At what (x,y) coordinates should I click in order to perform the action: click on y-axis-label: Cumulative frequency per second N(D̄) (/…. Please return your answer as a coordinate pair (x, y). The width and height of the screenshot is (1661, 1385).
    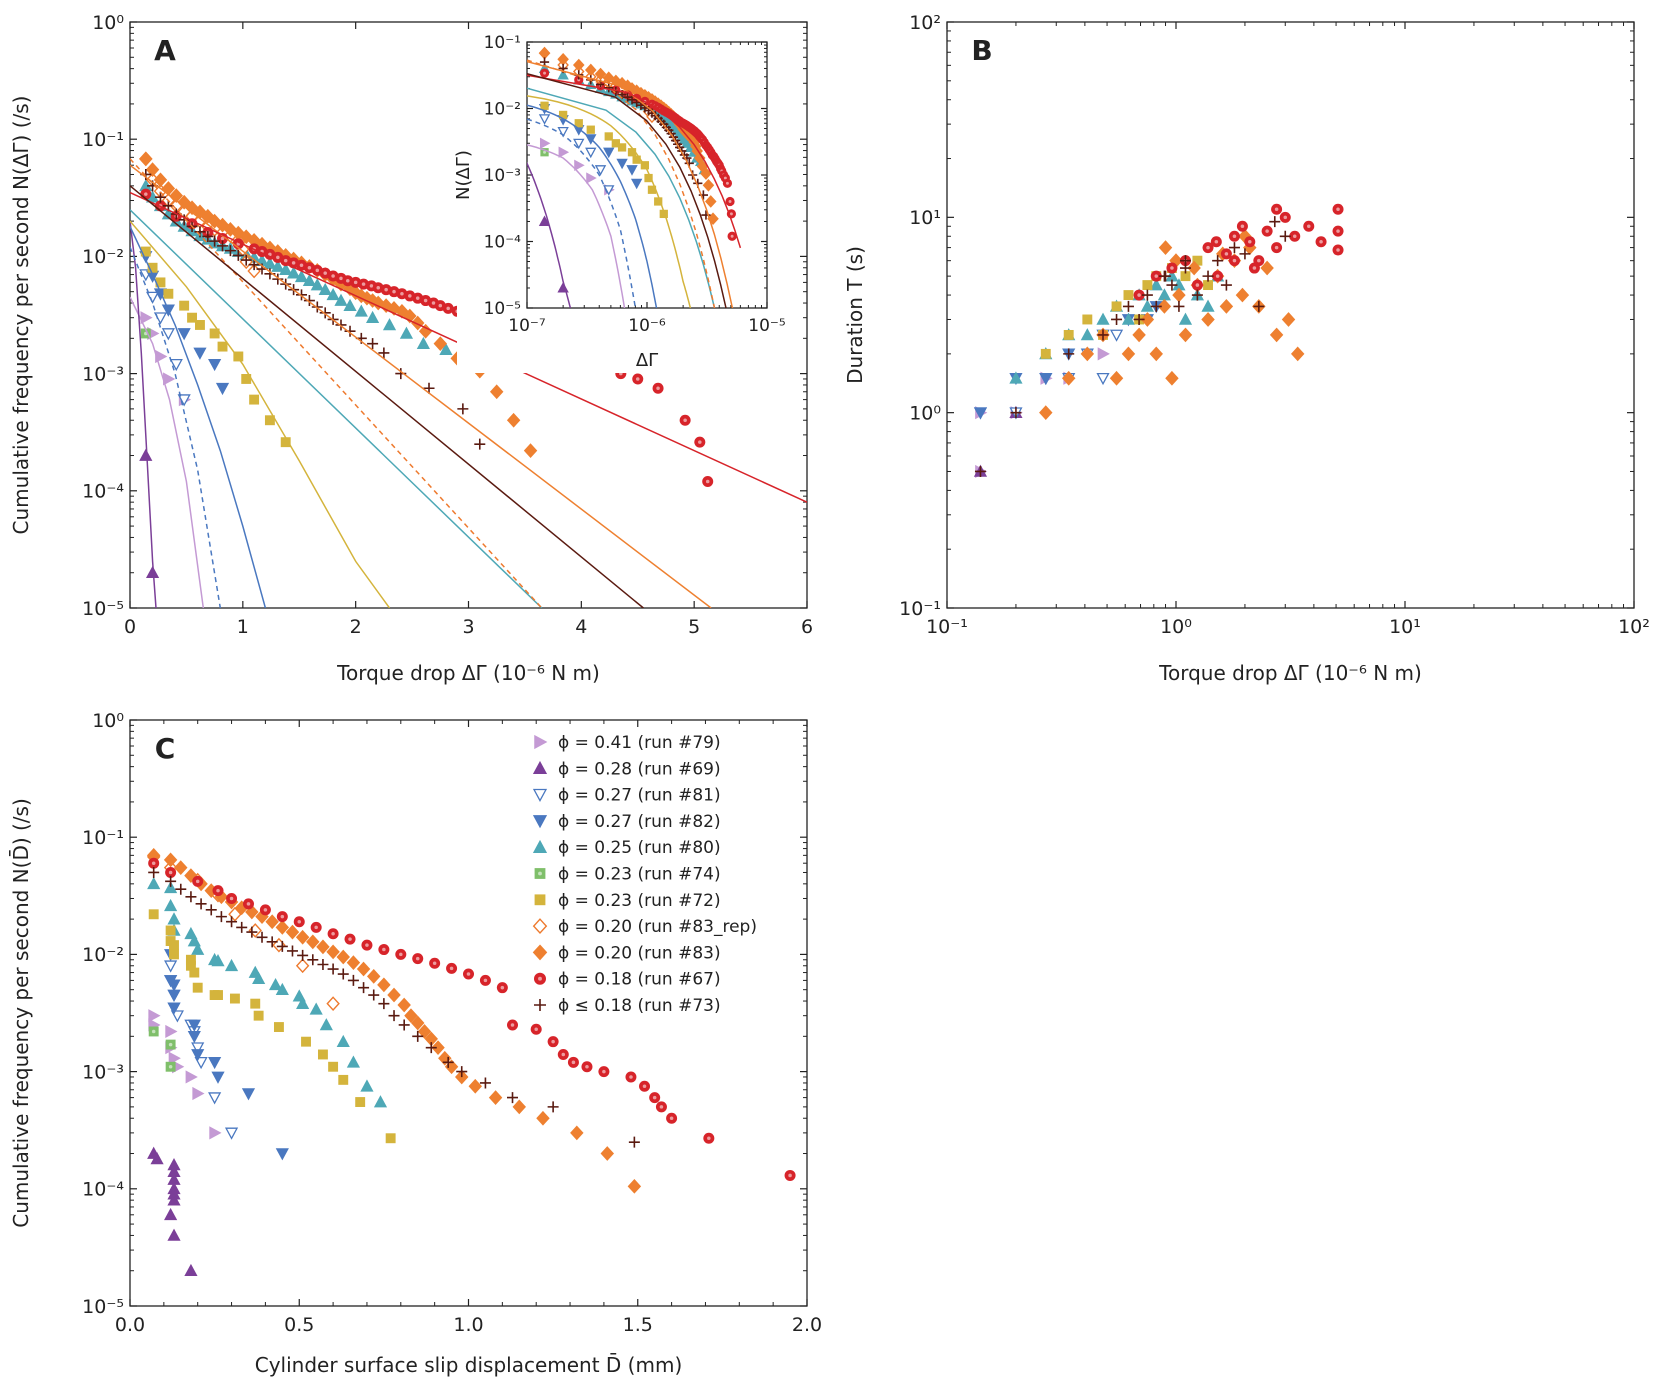
    Looking at the image, I should click on (20, 1013).